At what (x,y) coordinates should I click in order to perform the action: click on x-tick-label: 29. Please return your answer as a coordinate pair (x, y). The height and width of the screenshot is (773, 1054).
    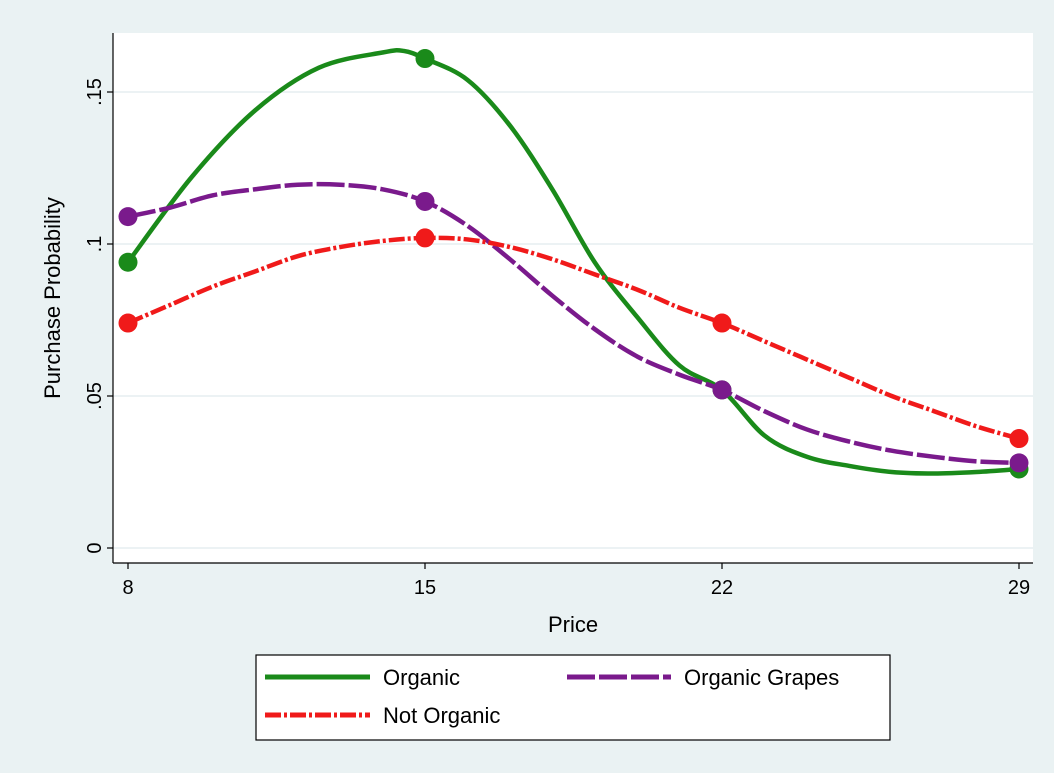
    Looking at the image, I should click on (1019, 588).